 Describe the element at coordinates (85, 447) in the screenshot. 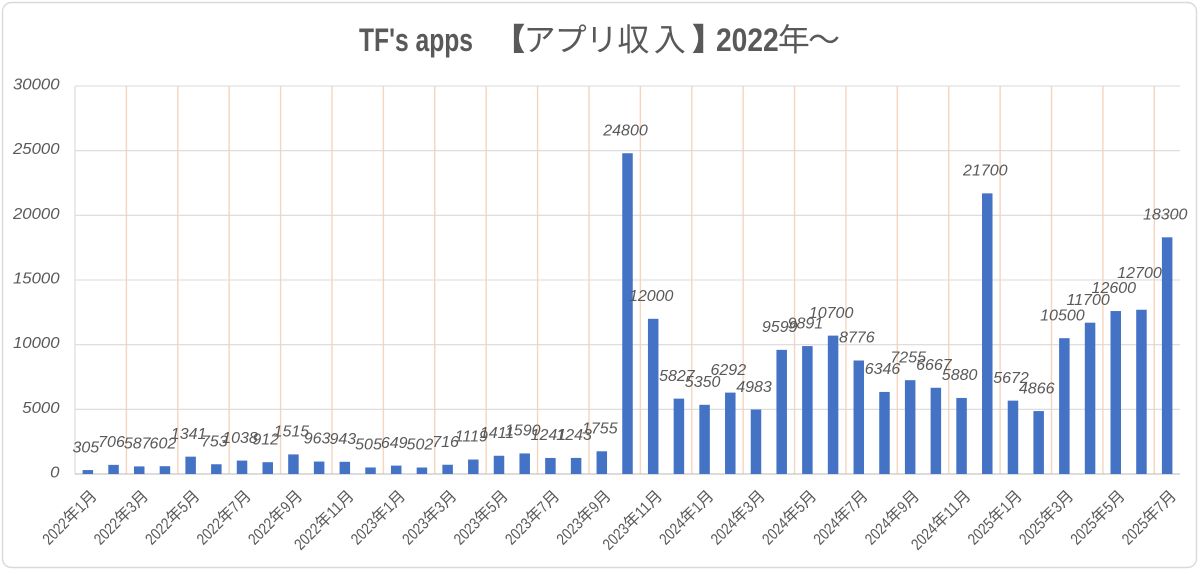

I see `svg-text: 305` at that location.